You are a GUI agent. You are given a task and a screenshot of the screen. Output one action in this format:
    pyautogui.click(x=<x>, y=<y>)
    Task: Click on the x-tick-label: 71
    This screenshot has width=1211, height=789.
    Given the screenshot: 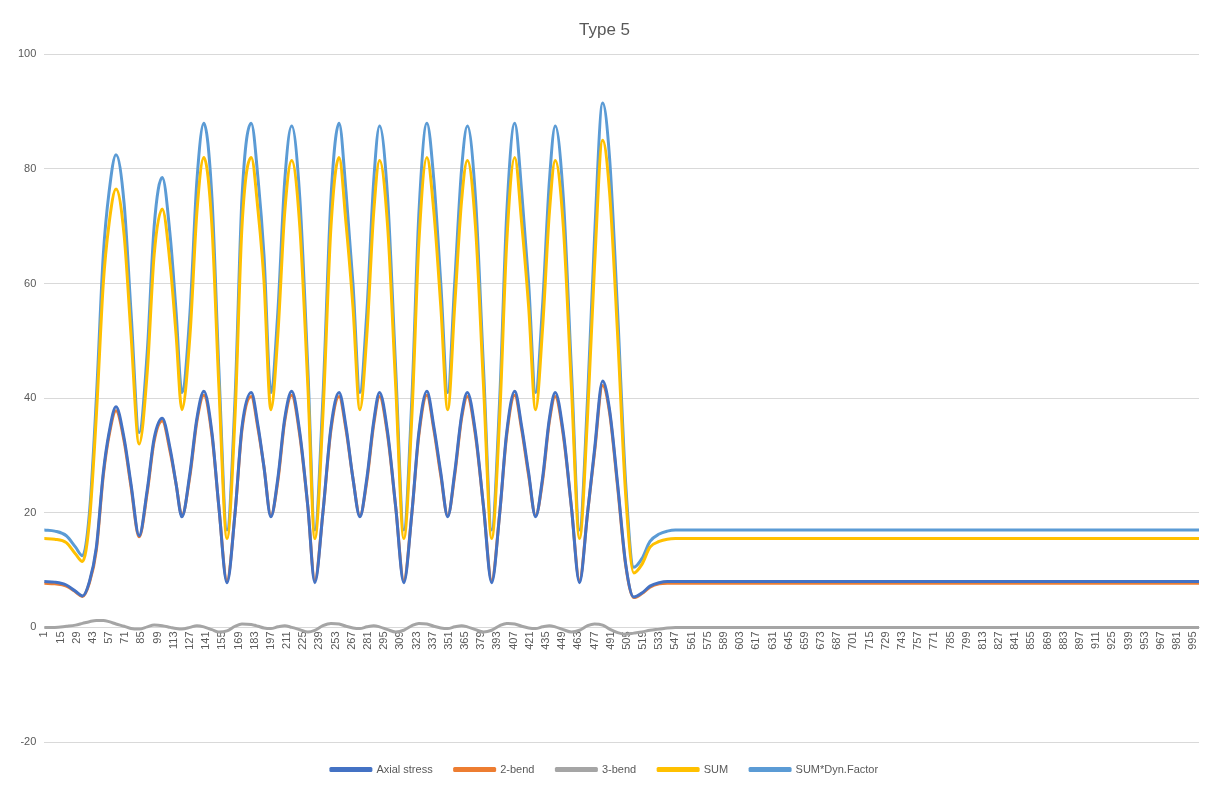 What is the action you would take?
    pyautogui.click(x=124, y=637)
    